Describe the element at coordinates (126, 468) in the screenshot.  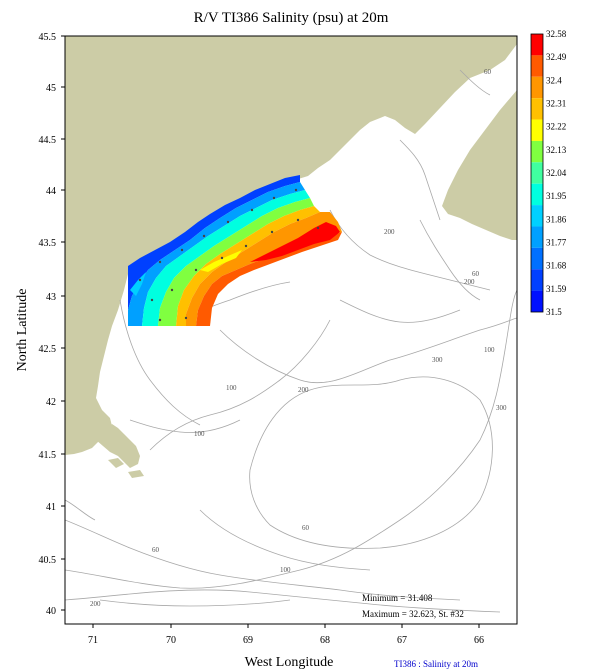
I see `land-islands` at that location.